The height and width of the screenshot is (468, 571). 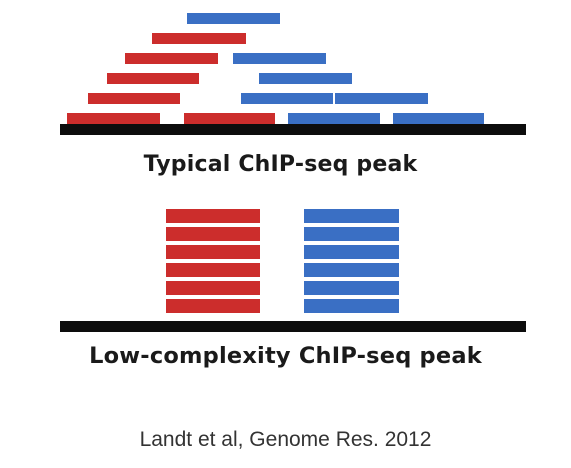 I want to click on citation-text: Landt et al, Genome Res. 2012, so click(x=285, y=439).